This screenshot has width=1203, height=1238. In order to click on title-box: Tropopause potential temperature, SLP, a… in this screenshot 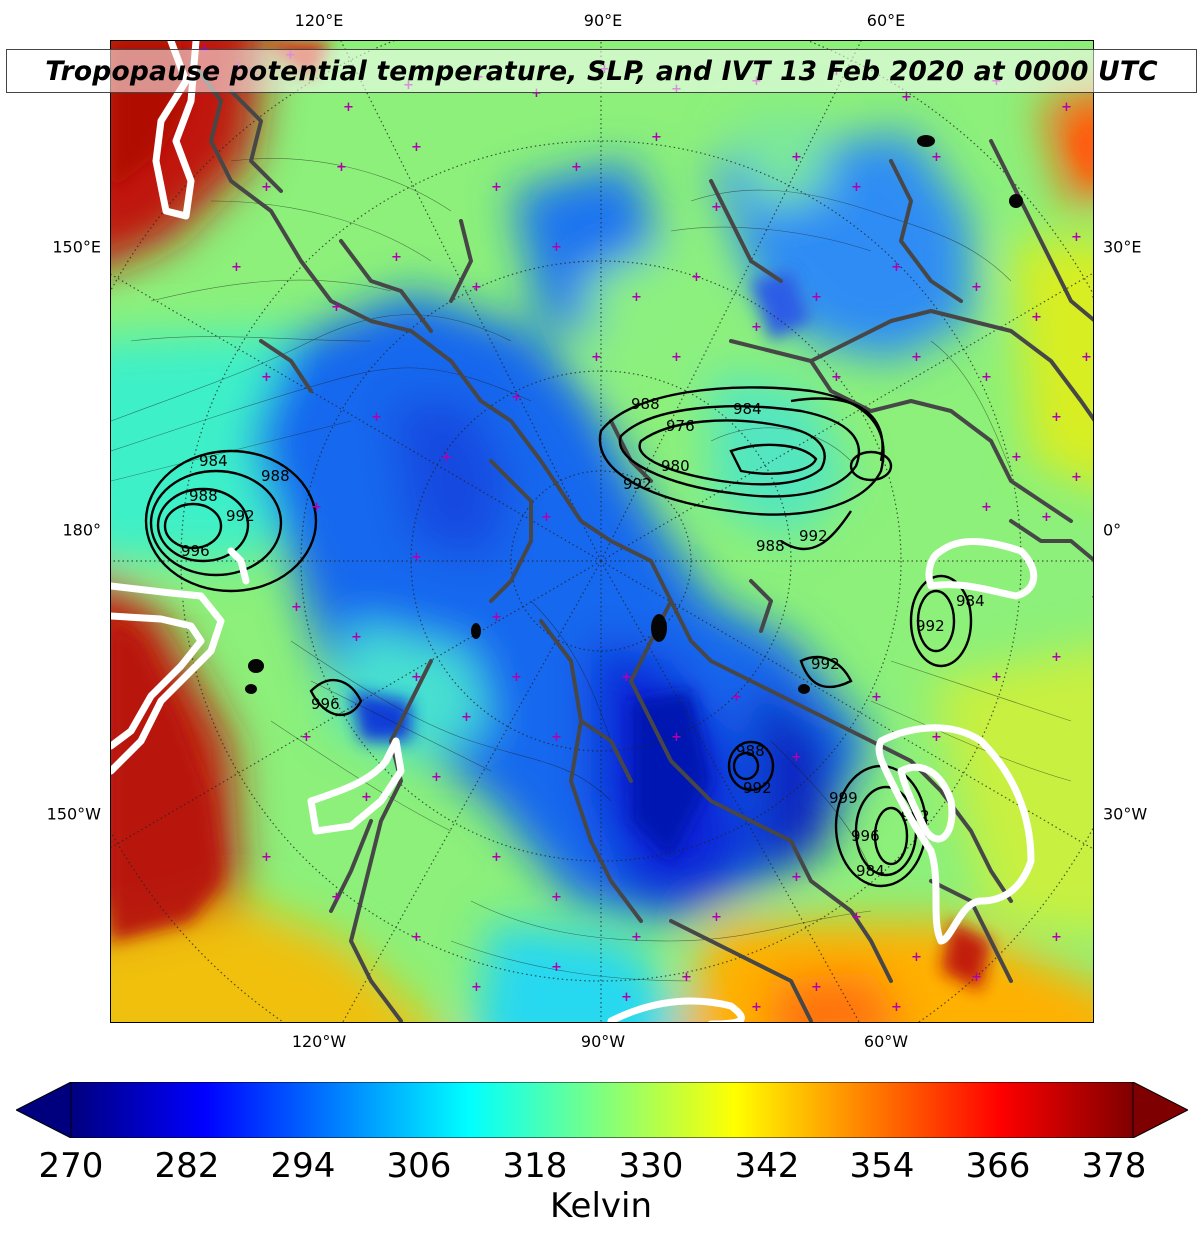, I will do `click(601, 71)`.